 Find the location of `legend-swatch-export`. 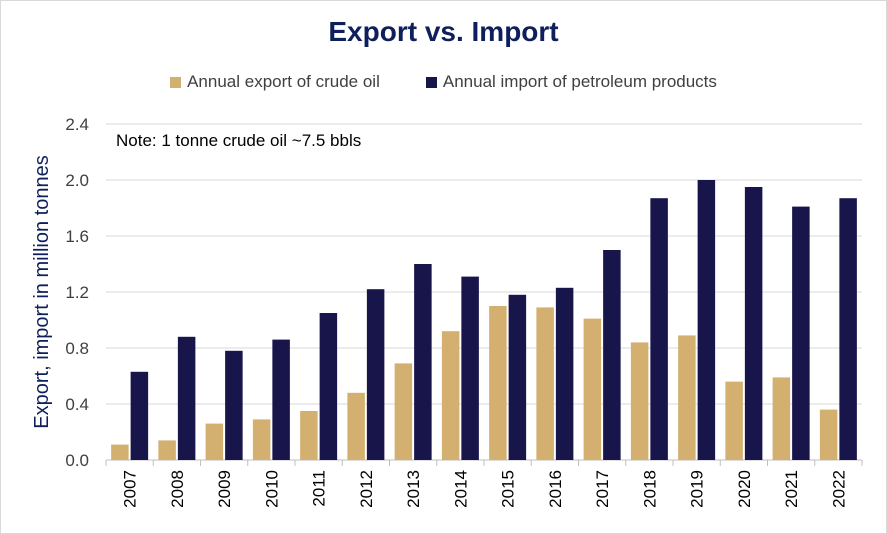

legend-swatch-export is located at coordinates (176, 82).